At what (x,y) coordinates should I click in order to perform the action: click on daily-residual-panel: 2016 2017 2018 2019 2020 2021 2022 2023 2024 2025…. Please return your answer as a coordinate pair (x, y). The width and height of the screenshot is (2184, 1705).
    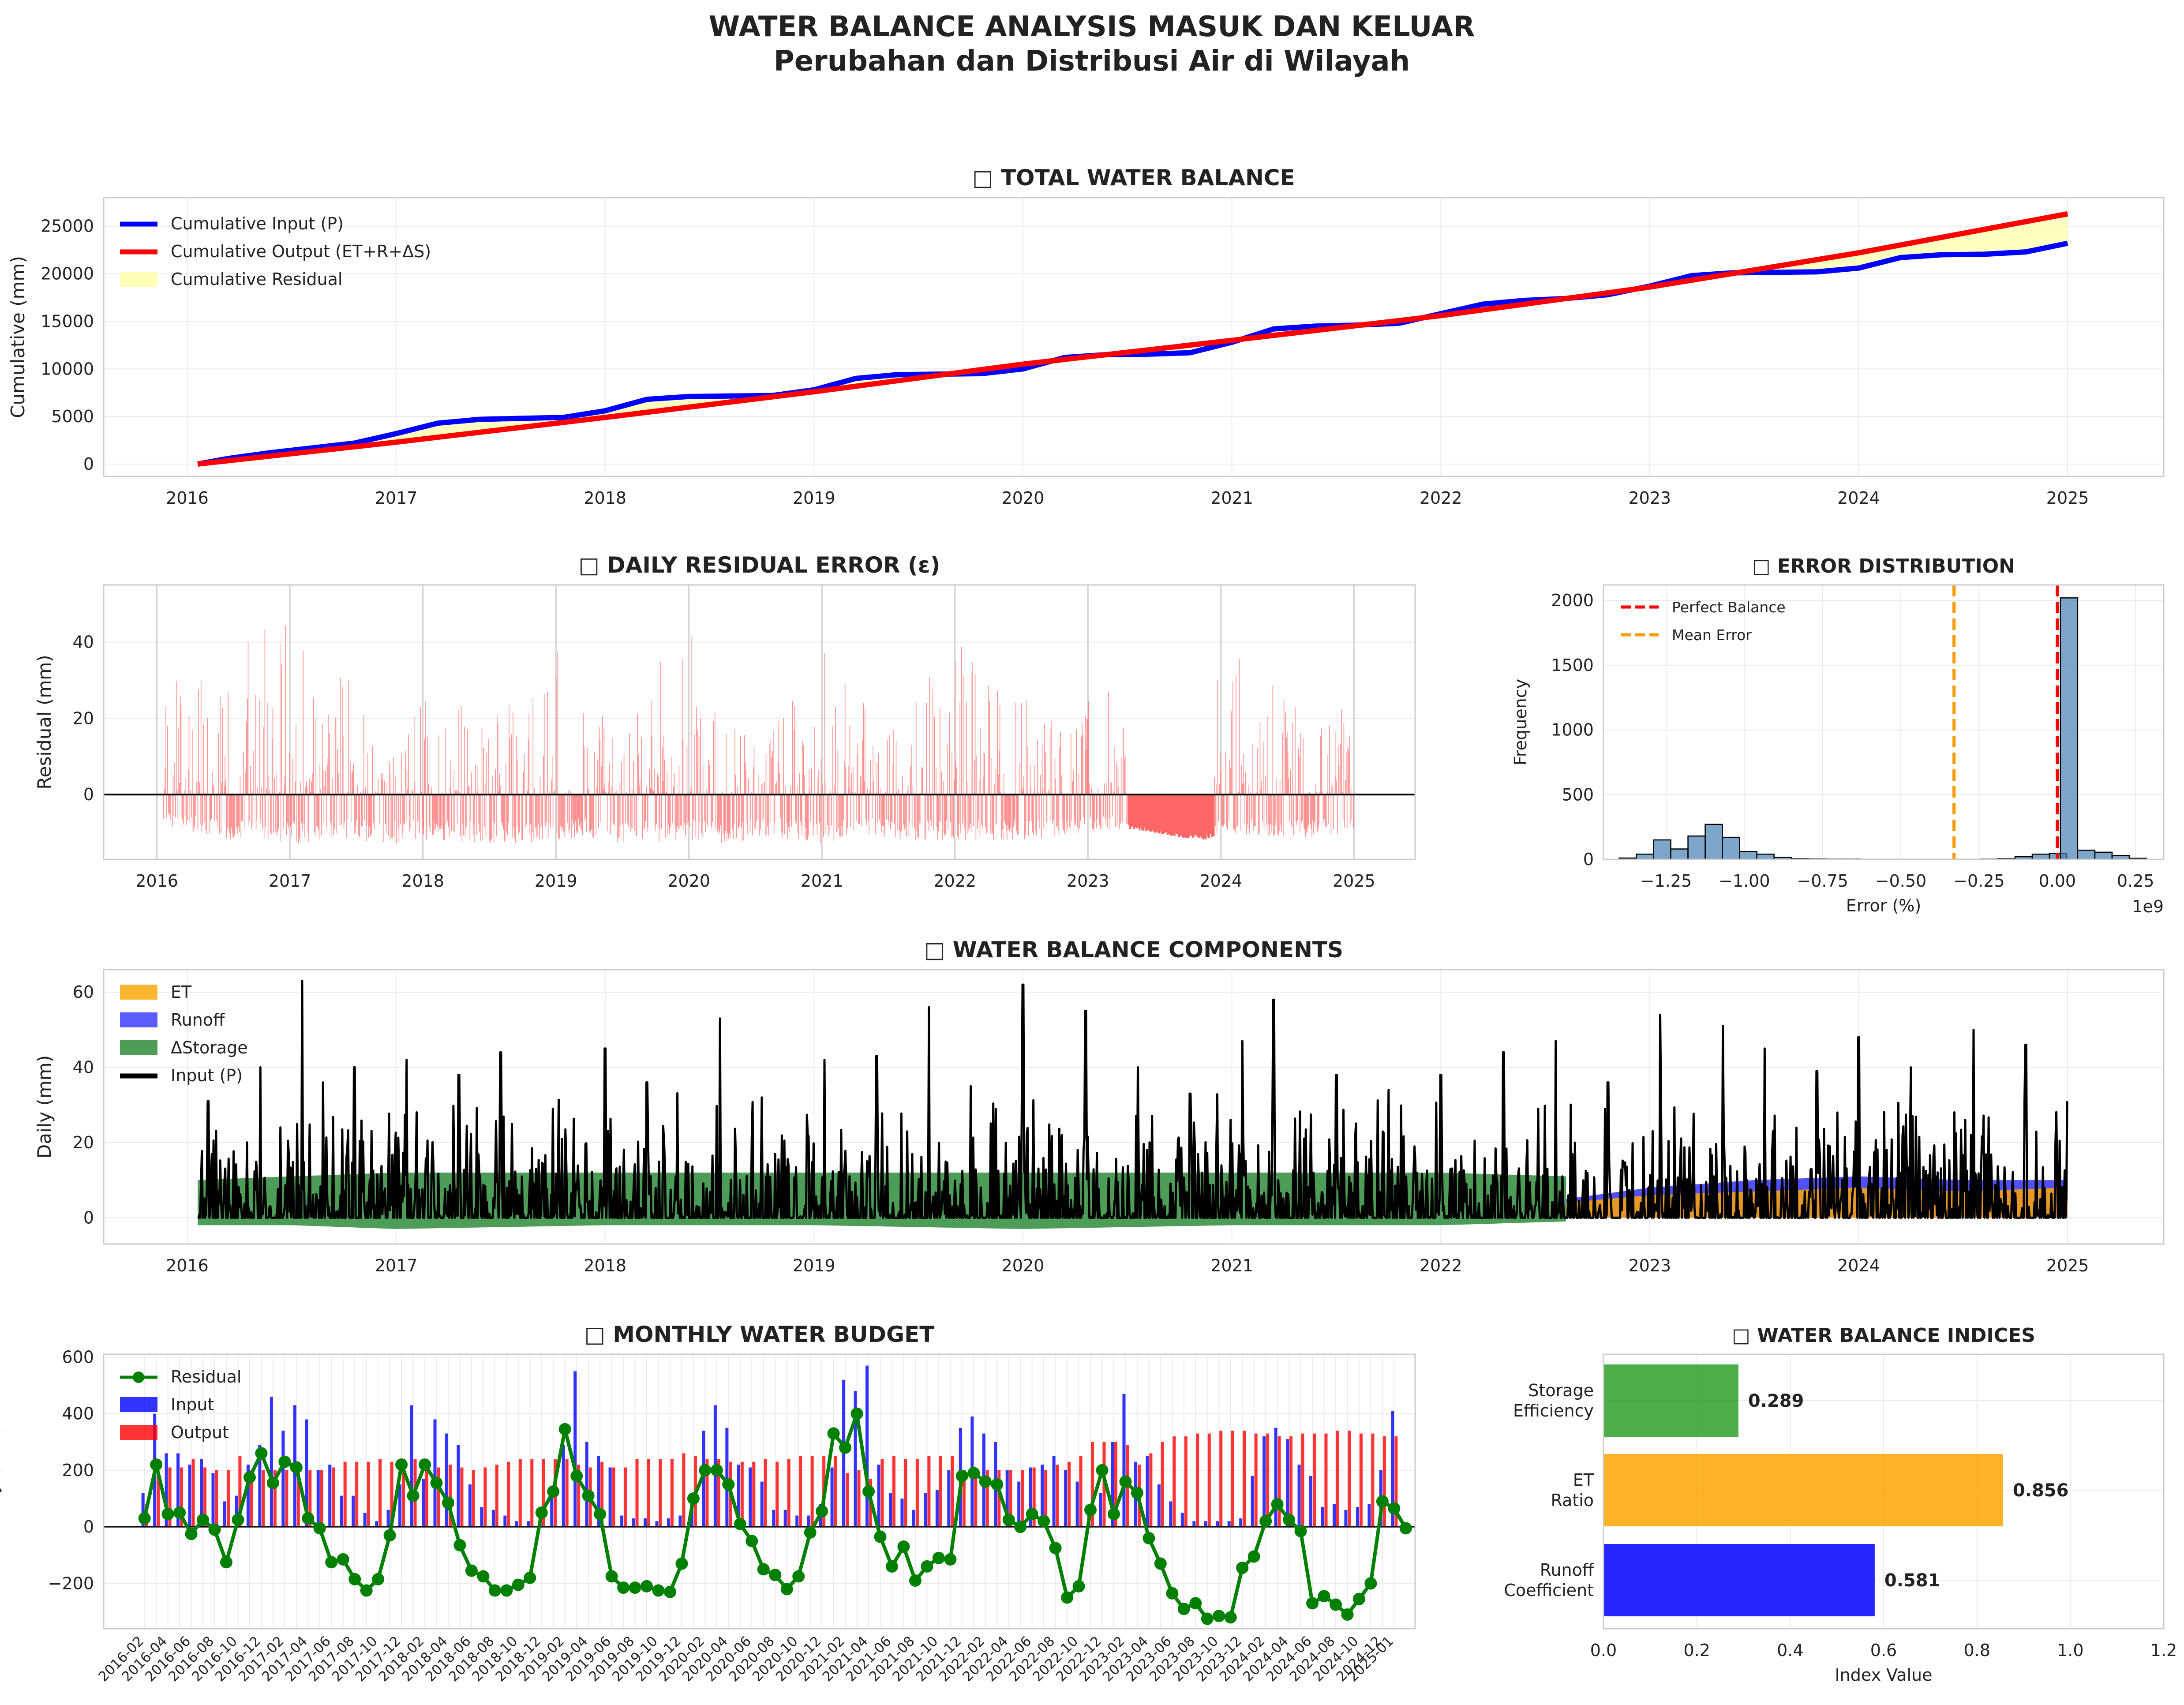
    Looking at the image, I should click on (725, 722).